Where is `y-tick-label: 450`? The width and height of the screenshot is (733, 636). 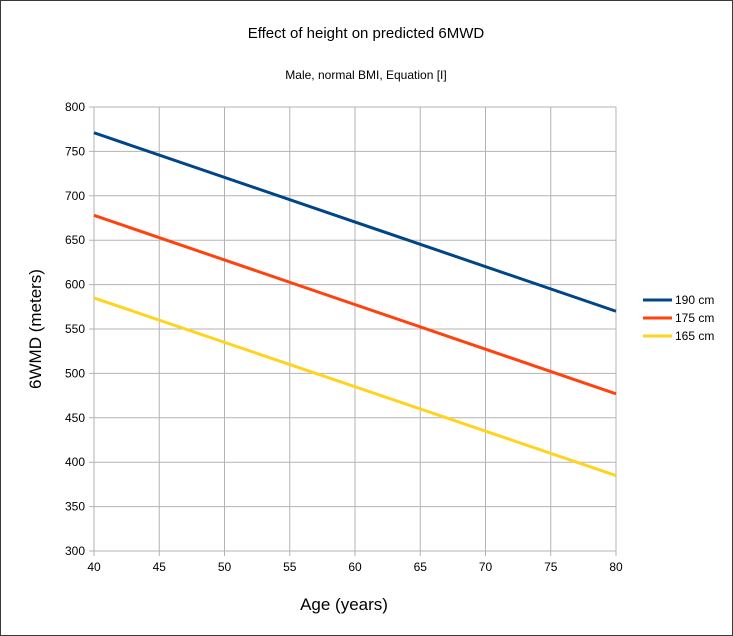
y-tick-label: 450 is located at coordinates (75, 418).